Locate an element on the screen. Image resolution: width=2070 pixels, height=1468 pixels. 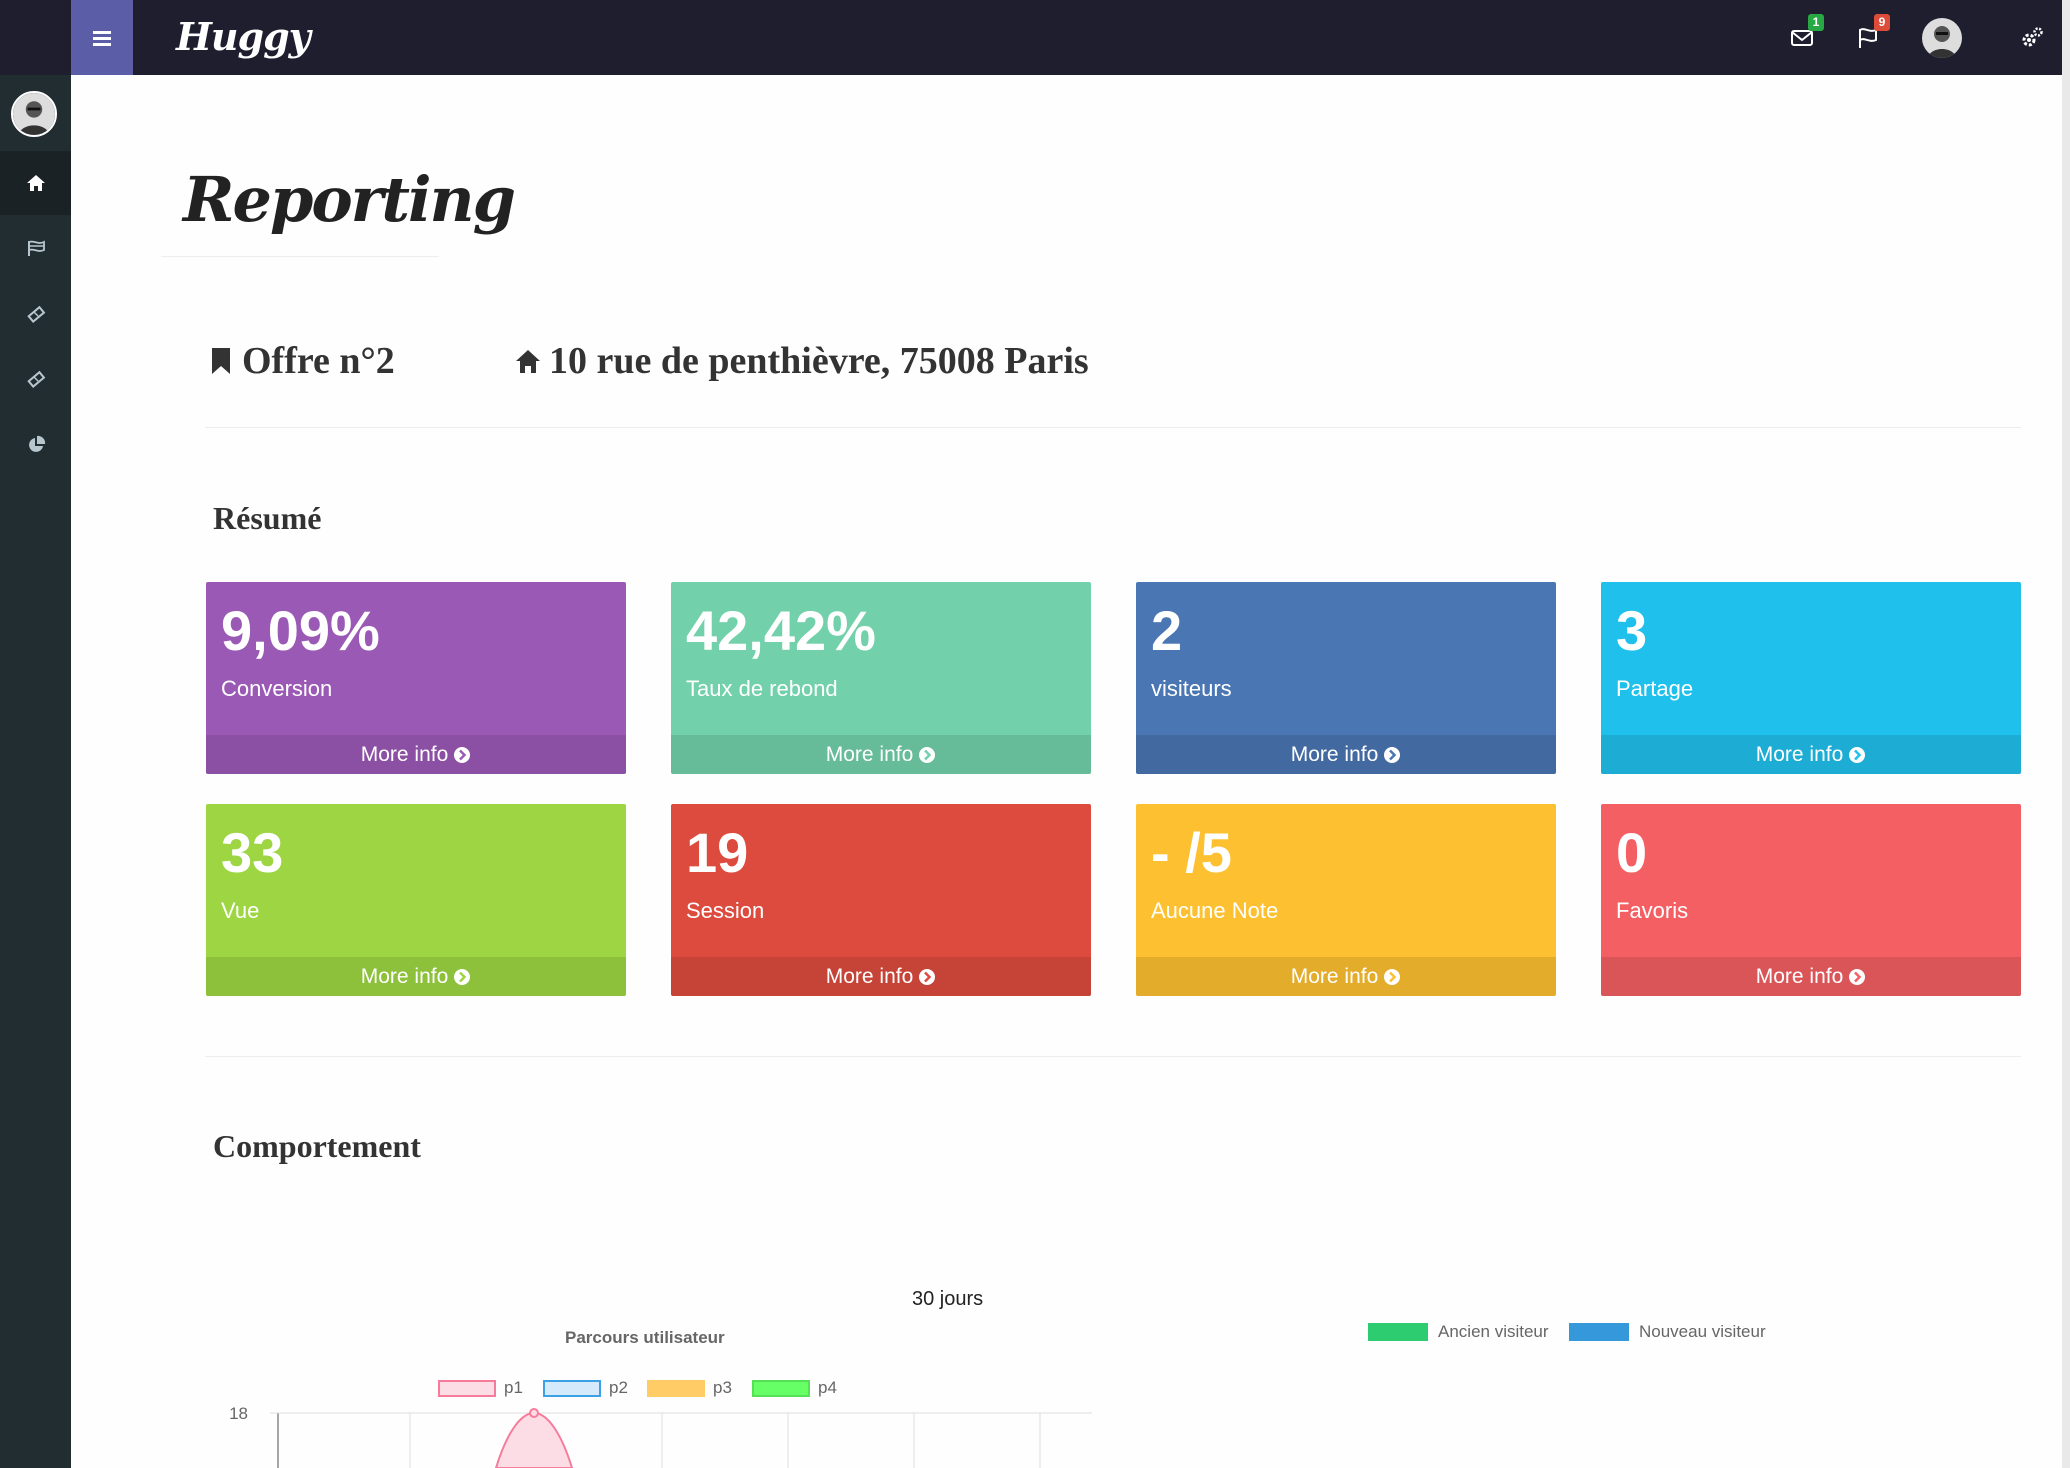
info-box-views: 33 Vue More info is located at coordinates (416, 900).